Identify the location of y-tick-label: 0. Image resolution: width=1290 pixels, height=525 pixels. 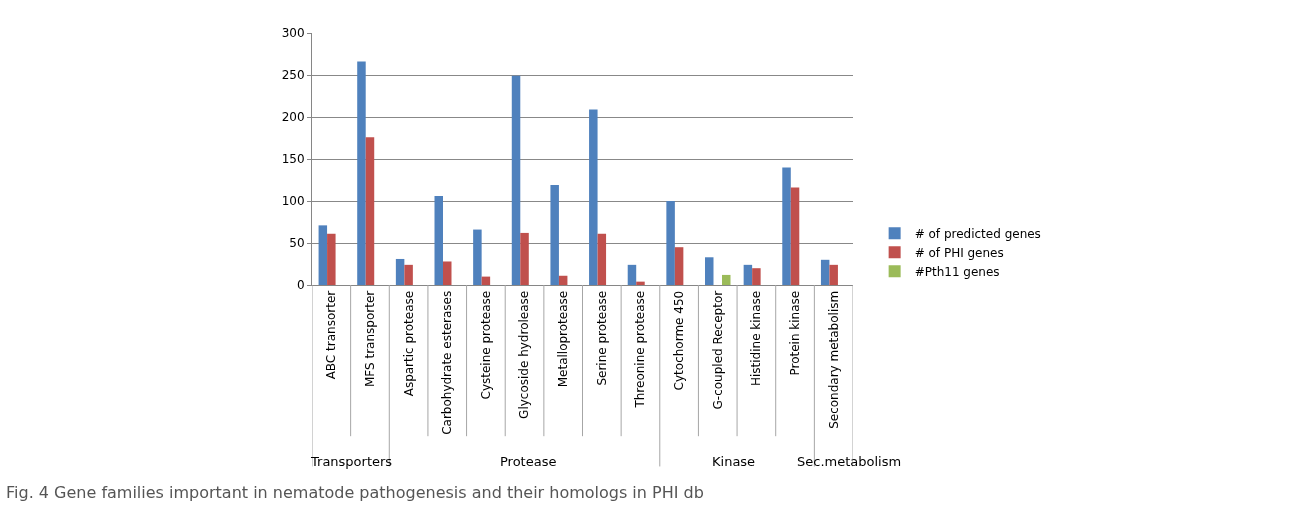
(300, 285).